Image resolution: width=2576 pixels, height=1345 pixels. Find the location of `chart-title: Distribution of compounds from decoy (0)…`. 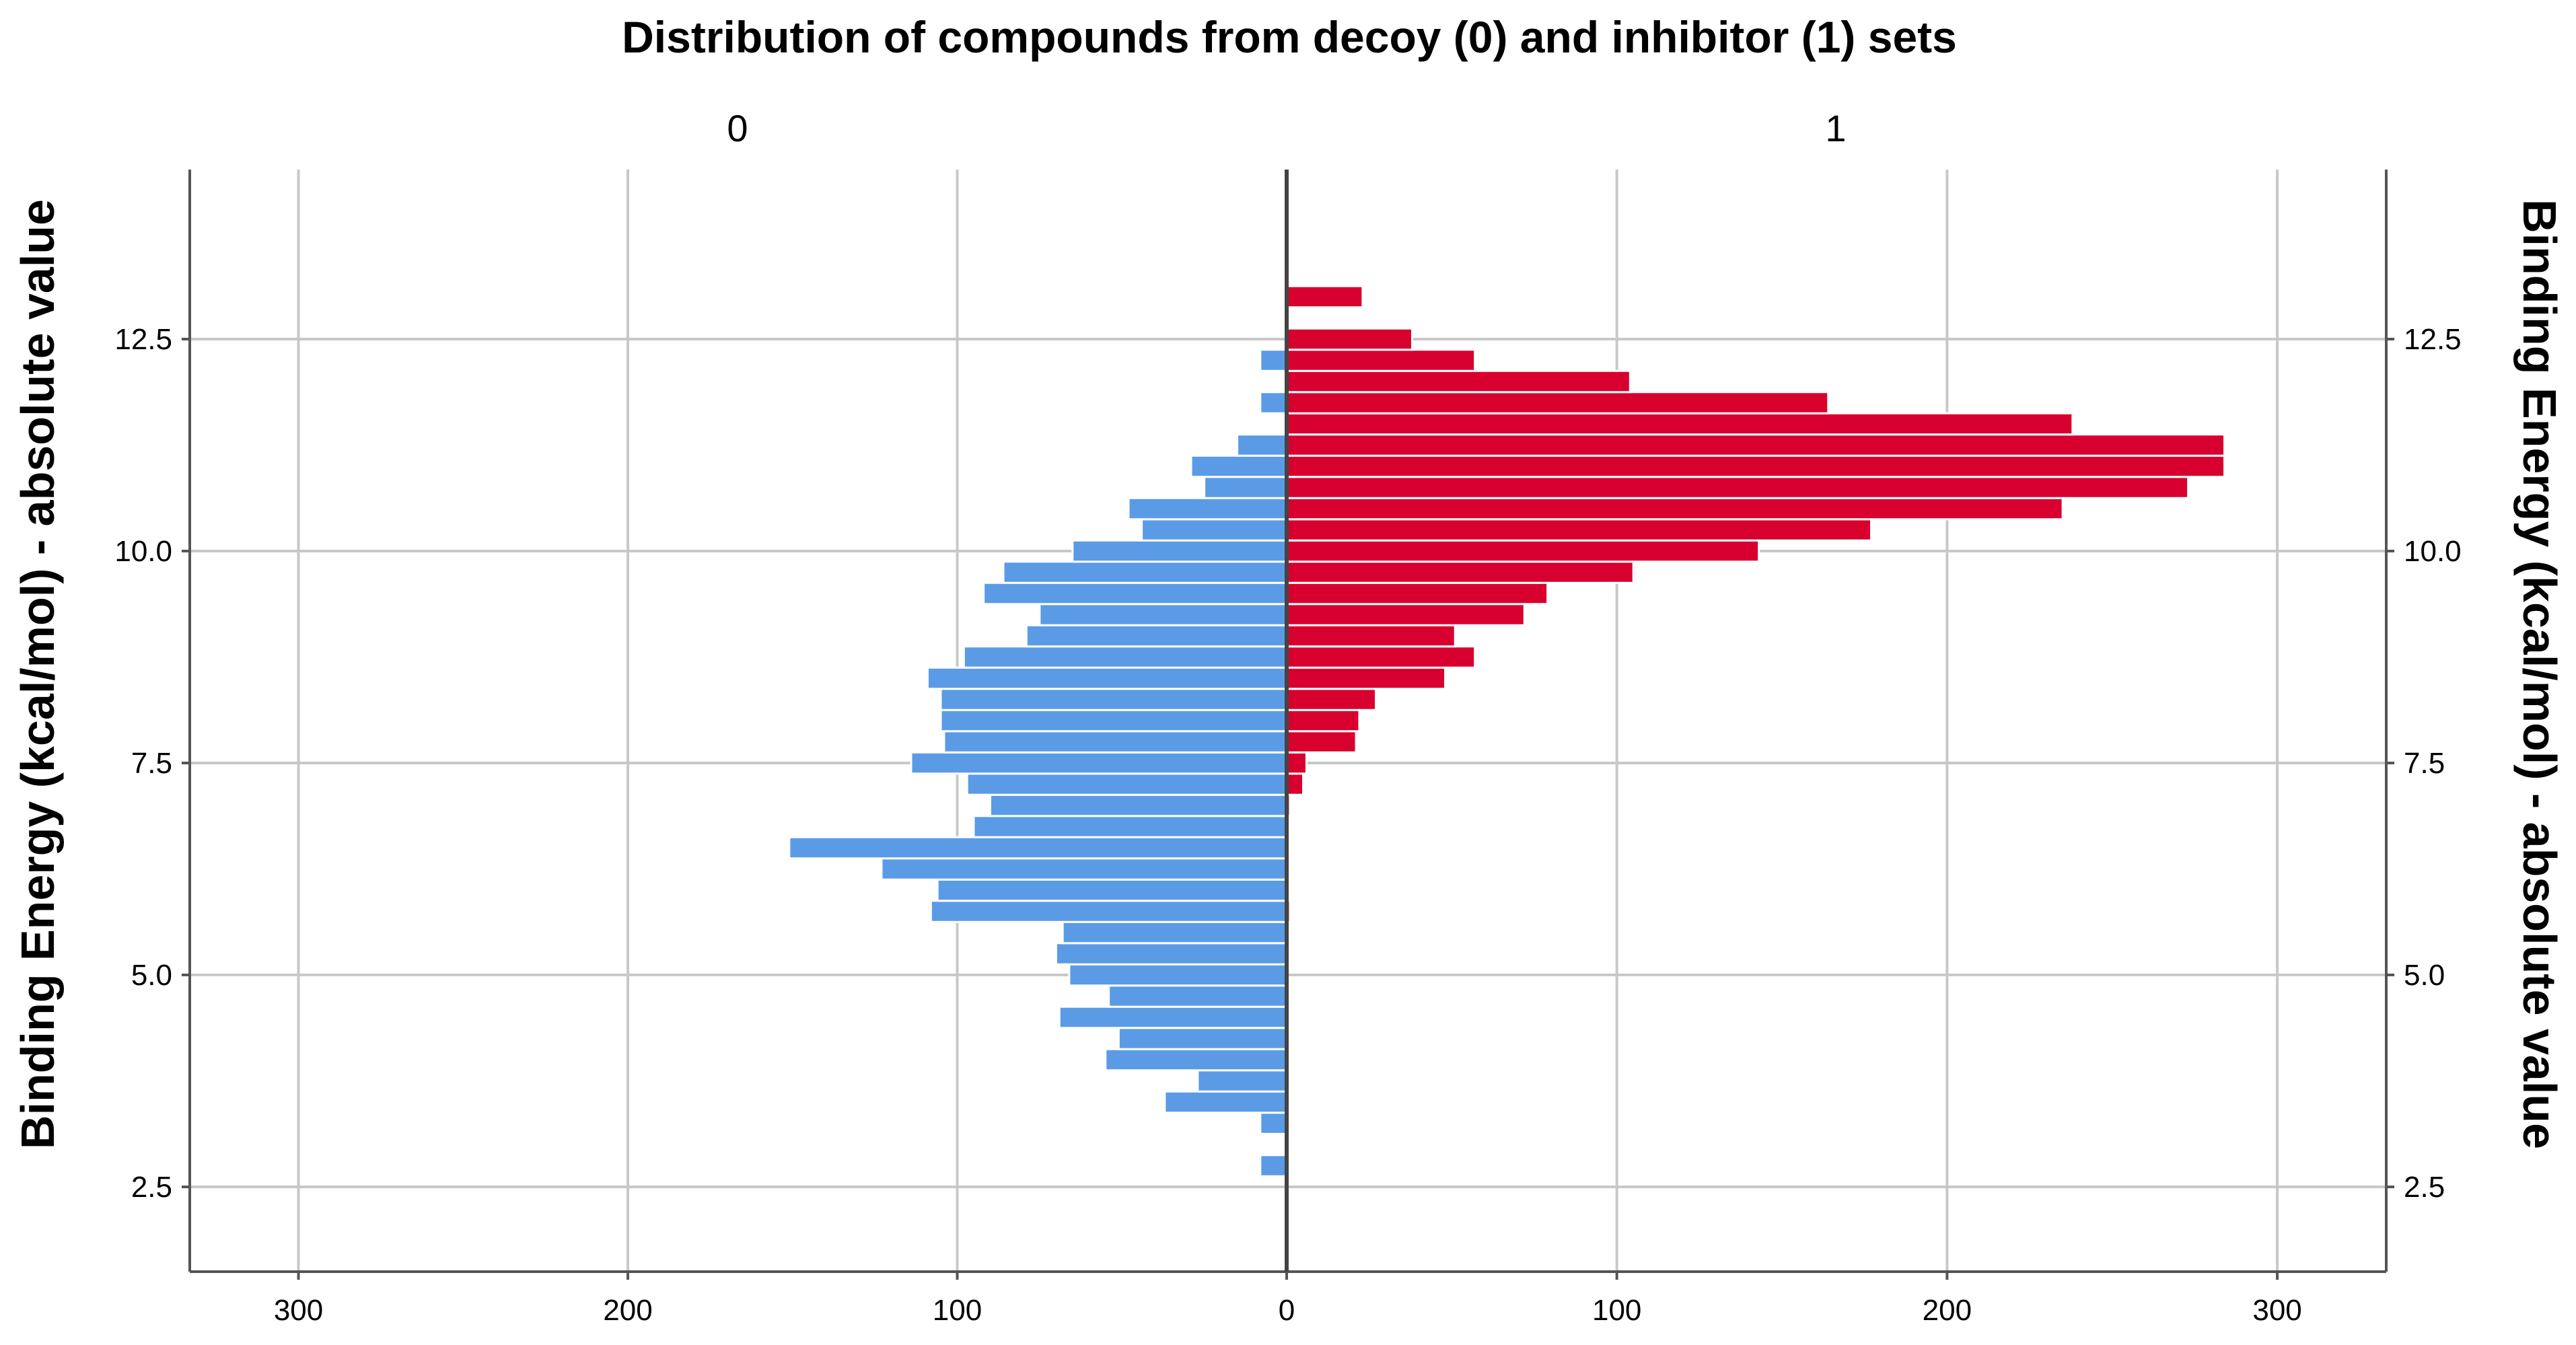

chart-title: Distribution of compounds from decoy (0)… is located at coordinates (1289, 37).